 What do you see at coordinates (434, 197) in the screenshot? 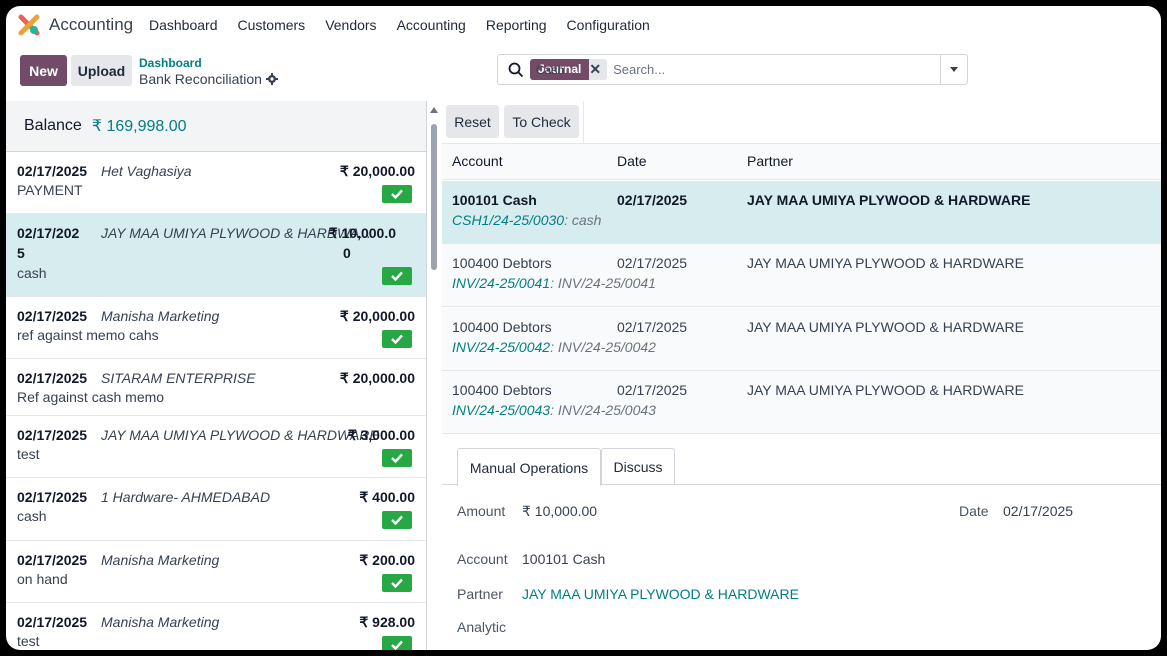
I see `scrollbar-thumb` at bounding box center [434, 197].